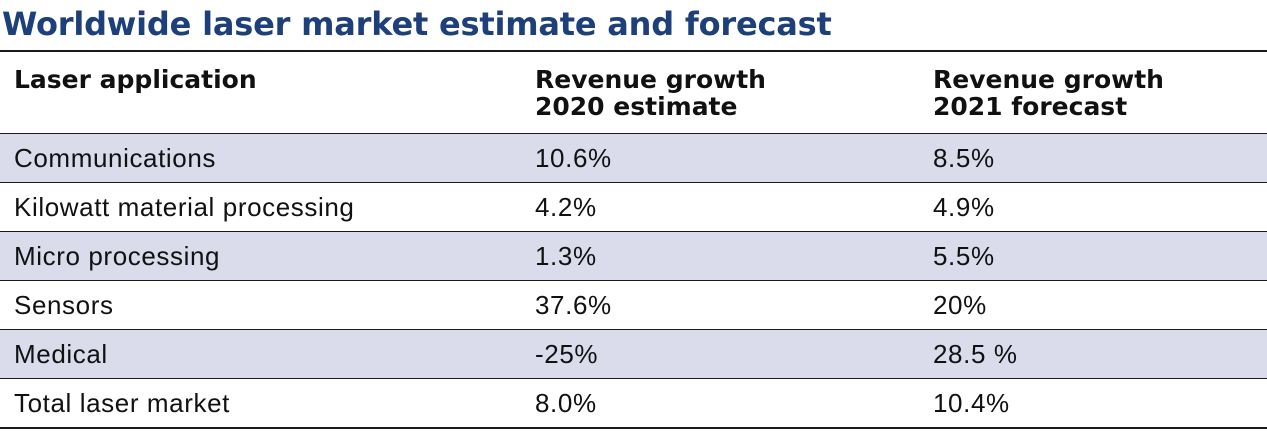 The height and width of the screenshot is (445, 1267). I want to click on application-cell: Communications, so click(115, 158).